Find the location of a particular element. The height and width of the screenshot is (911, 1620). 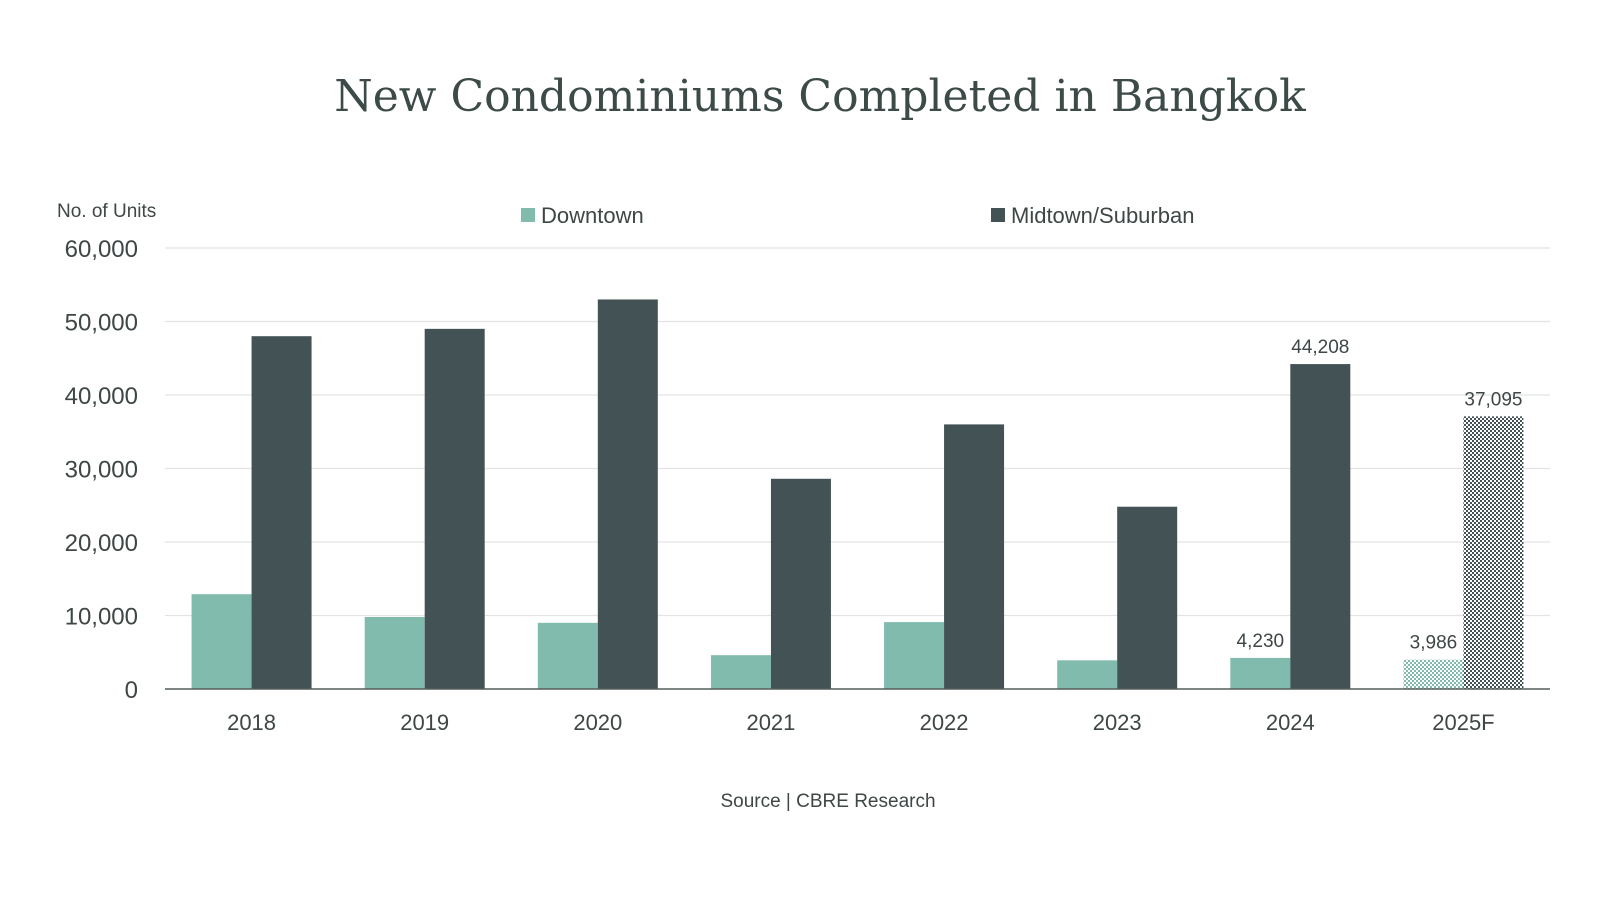

y-tick-label: 20,000 is located at coordinates (101, 543).